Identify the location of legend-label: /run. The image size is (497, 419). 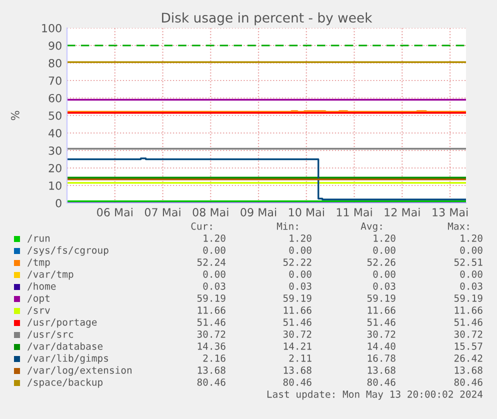
(38, 238).